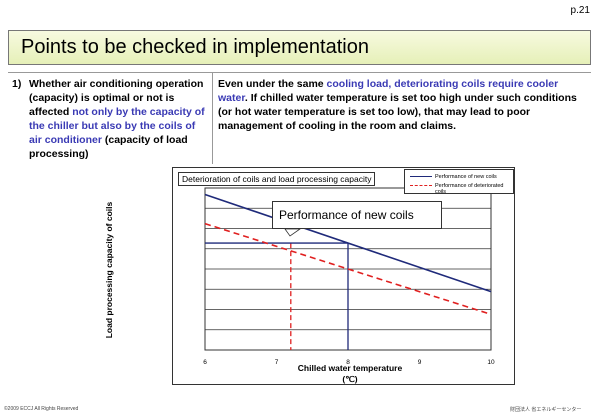 The image size is (600, 415). Describe the element at coordinates (350, 379) in the screenshot. I see `x-axis-unit: (℃)` at that location.